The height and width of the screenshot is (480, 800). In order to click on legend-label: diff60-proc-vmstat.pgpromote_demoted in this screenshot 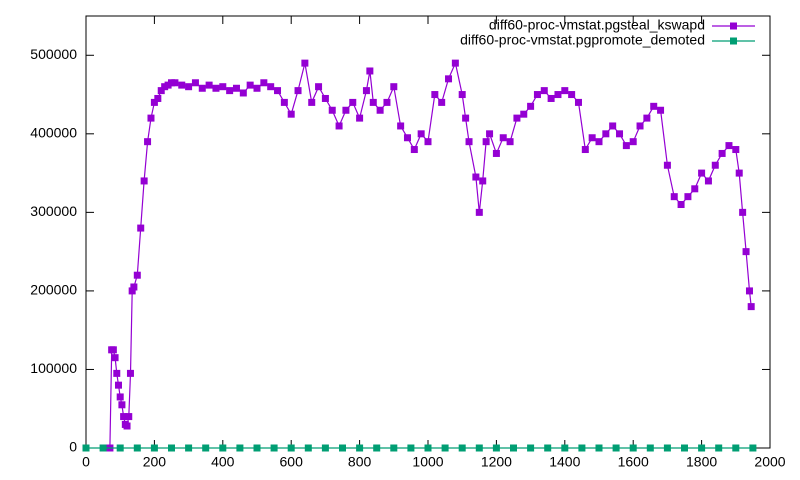, I will do `click(582, 40)`.